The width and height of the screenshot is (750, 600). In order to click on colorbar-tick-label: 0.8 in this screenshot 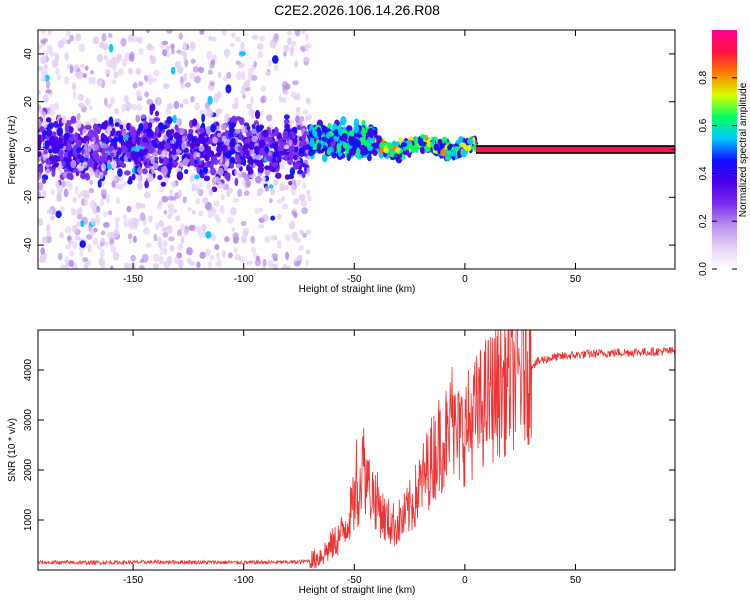, I will do `click(703, 77)`.